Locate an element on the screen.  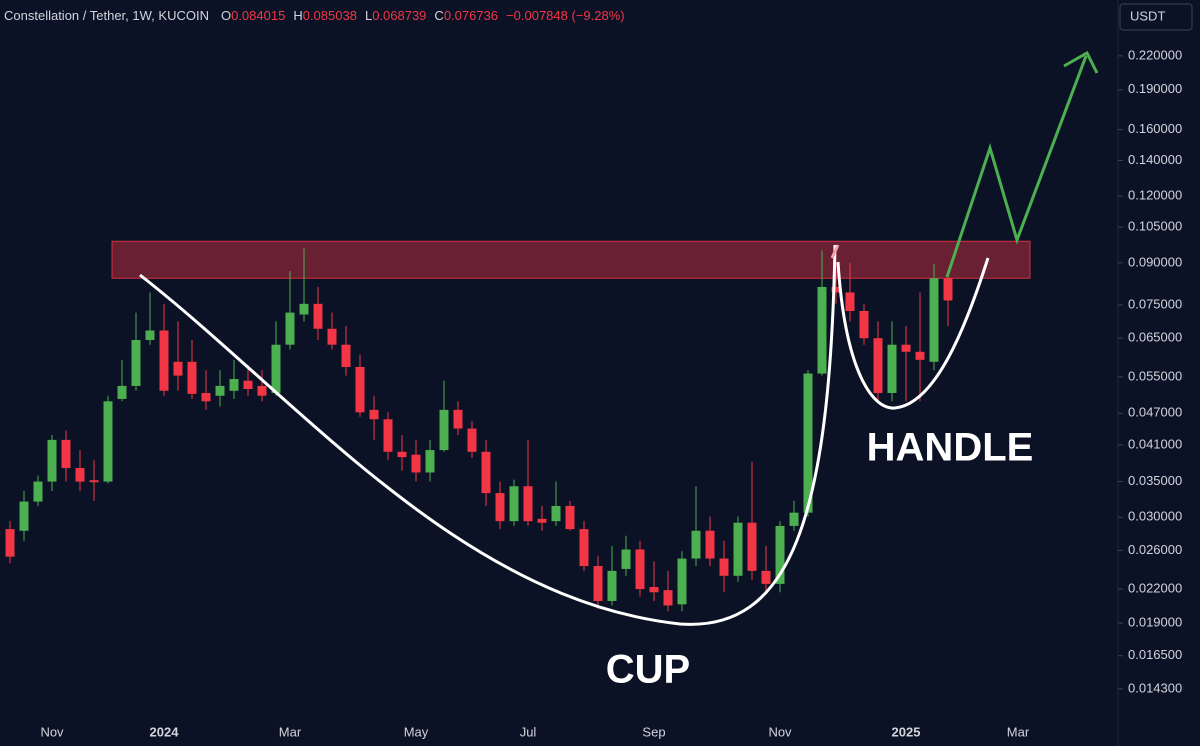
ohlc-value: 0.085038 is located at coordinates (330, 15).